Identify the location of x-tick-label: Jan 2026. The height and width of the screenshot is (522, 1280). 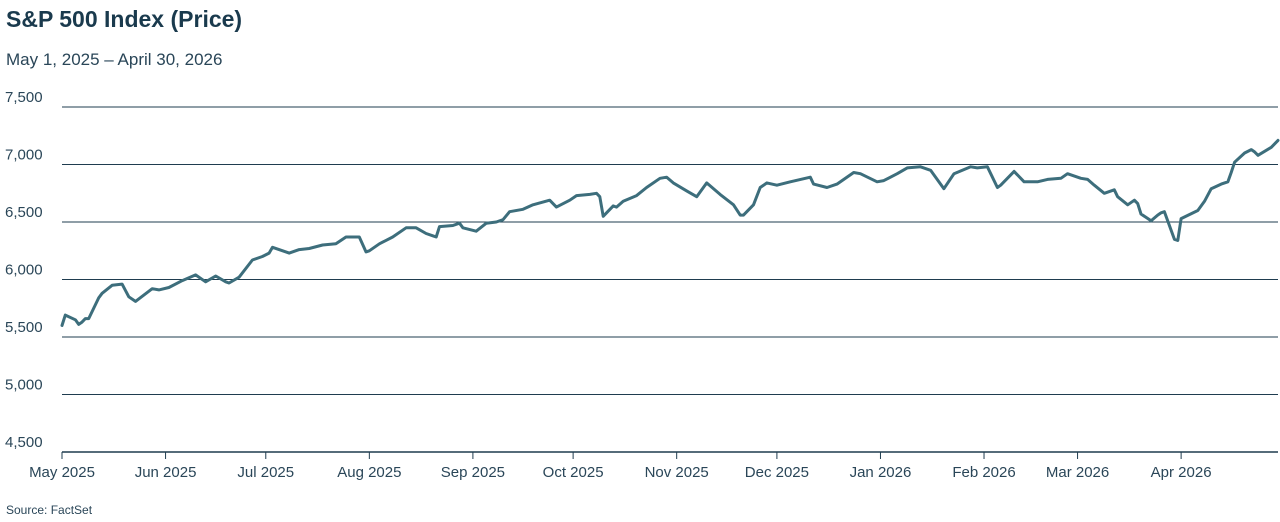
(881, 472).